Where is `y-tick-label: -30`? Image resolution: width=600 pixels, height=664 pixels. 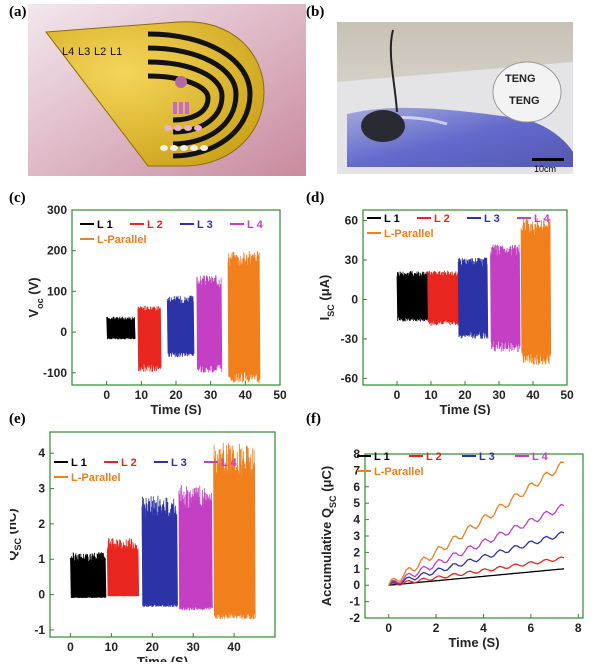 y-tick-label: -30 is located at coordinates (350, 339).